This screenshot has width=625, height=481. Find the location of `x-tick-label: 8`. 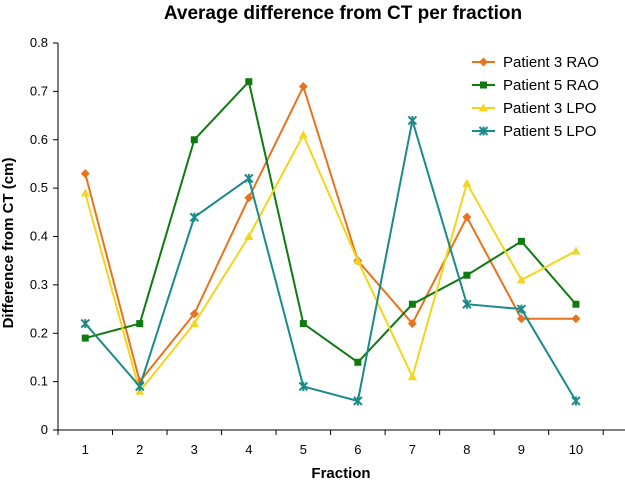

x-tick-label: 8 is located at coordinates (466, 449).